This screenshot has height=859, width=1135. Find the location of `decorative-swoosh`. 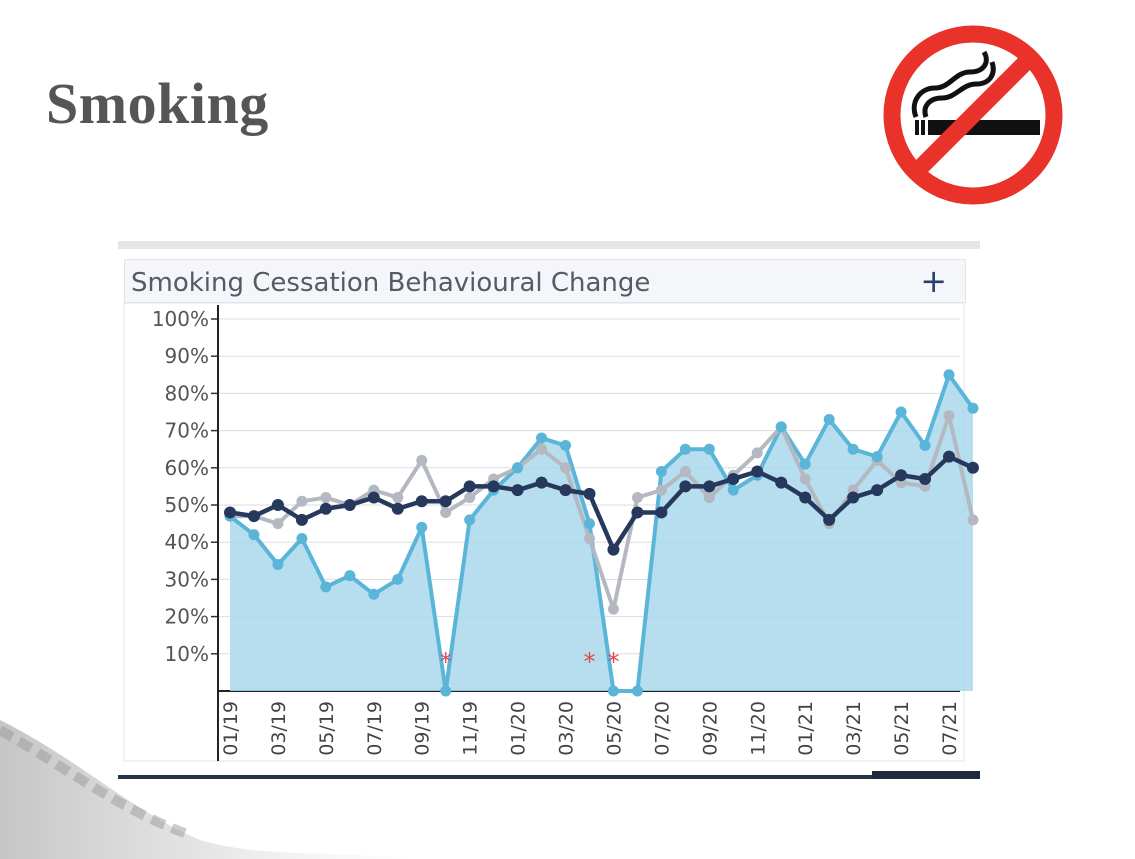

decorative-swoosh is located at coordinates (205, 789).